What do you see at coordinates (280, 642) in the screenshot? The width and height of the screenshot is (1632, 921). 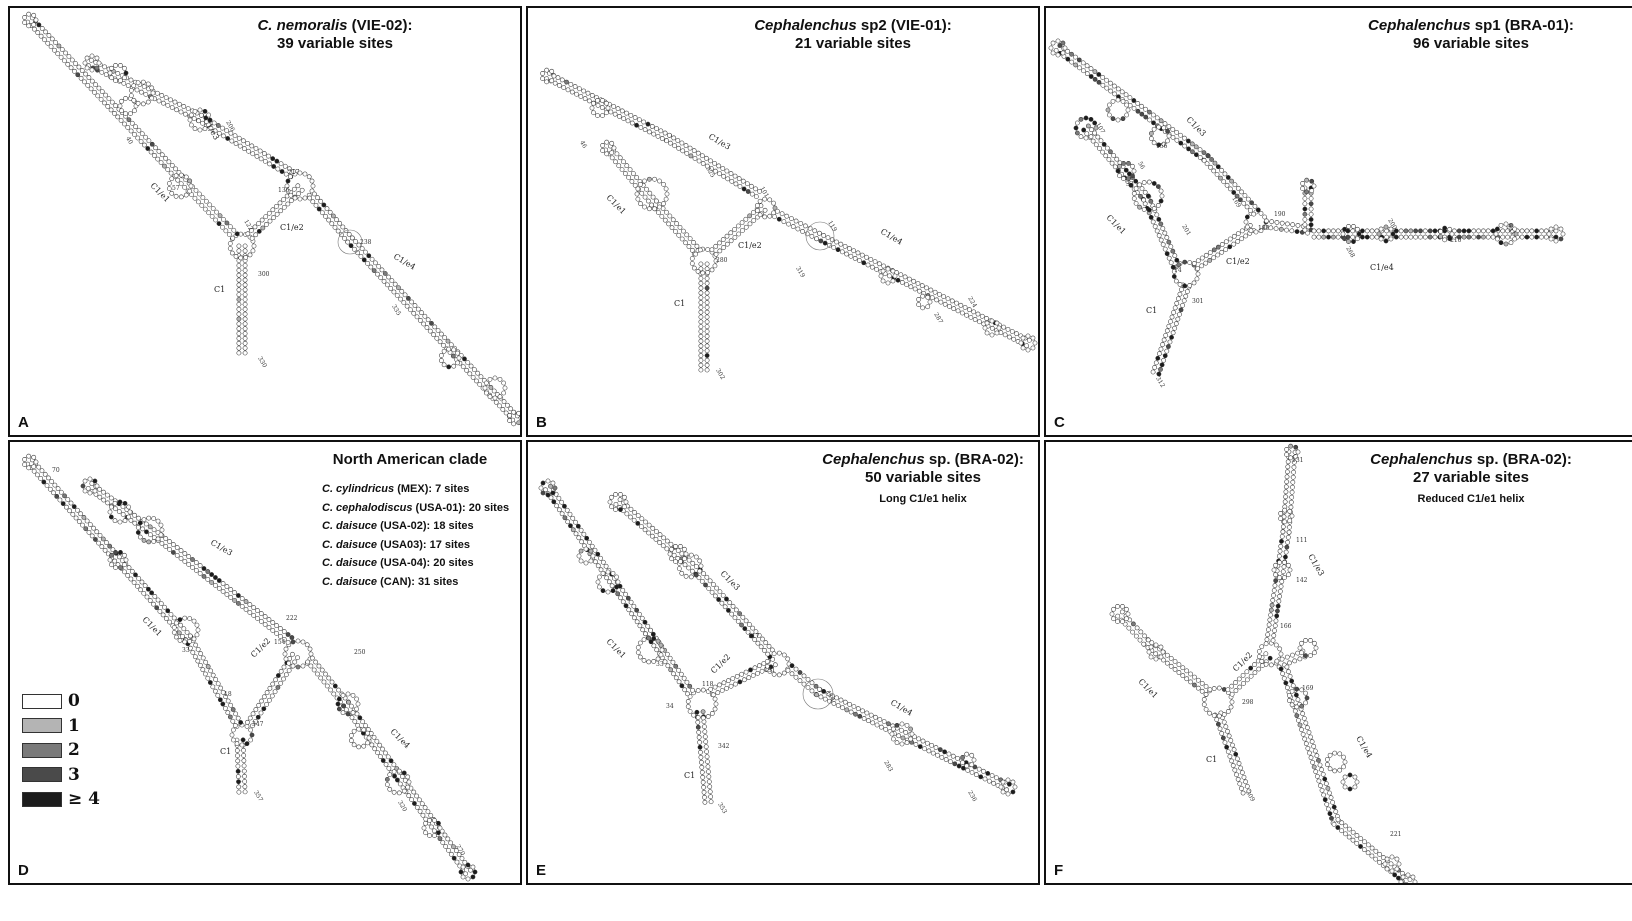 I see `svg-text: 154` at bounding box center [280, 642].